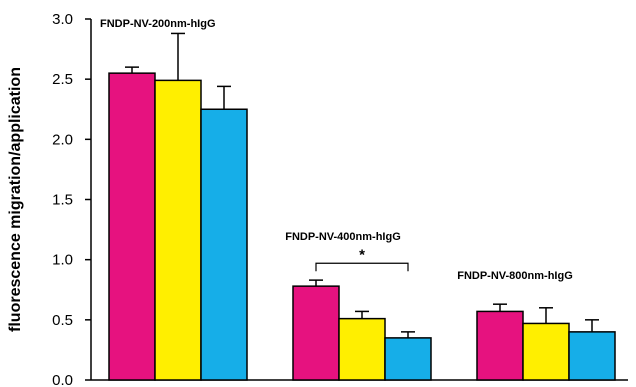 Image resolution: width=636 pixels, height=387 pixels. I want to click on y-tick-label: 0.0, so click(62, 379).